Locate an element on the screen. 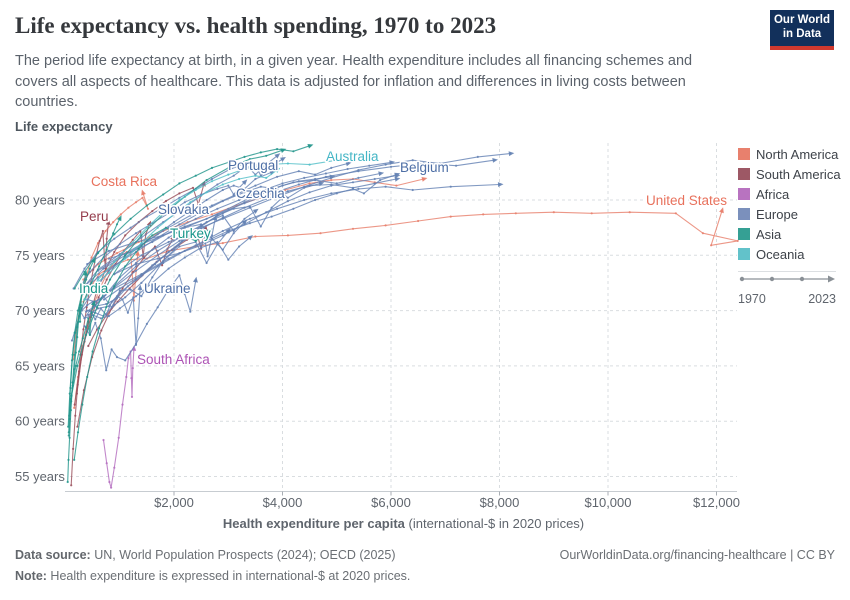 Image resolution: width=850 pixels, height=600 pixels. y-tick-label: 70 years is located at coordinates (40, 310).